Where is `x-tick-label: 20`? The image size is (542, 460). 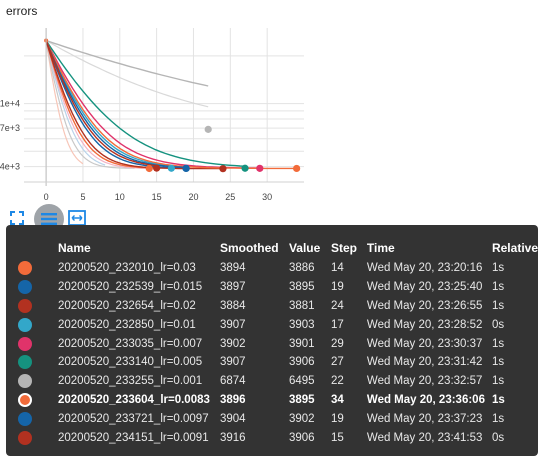
x-tick-label: 20 is located at coordinates (193, 196).